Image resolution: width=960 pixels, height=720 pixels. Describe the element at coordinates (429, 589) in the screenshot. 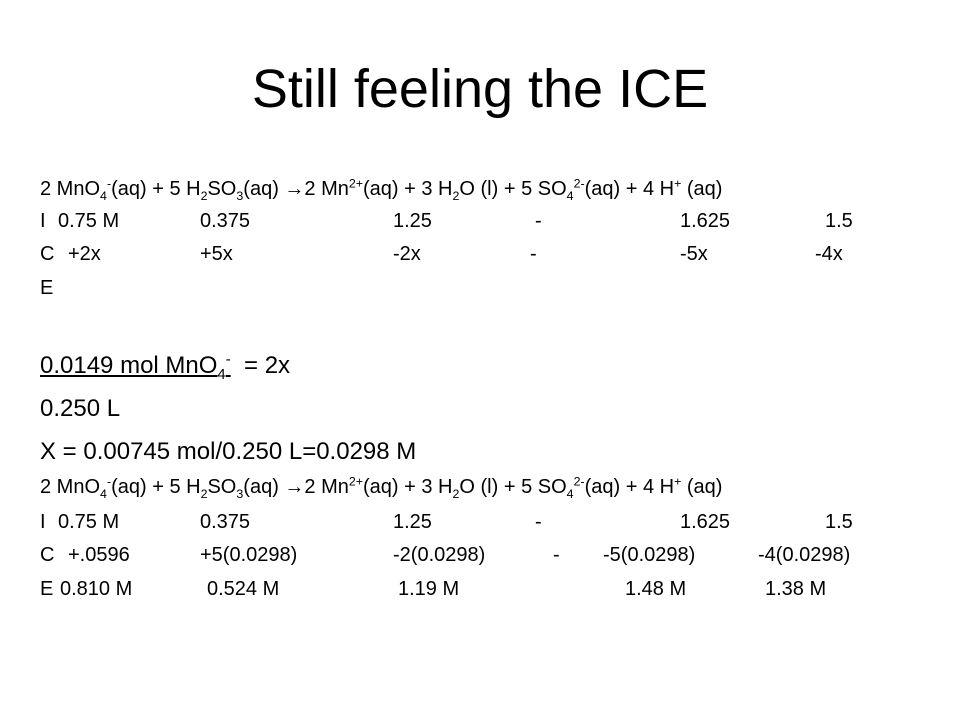

I see `ice-cell: 1.19 M` at that location.